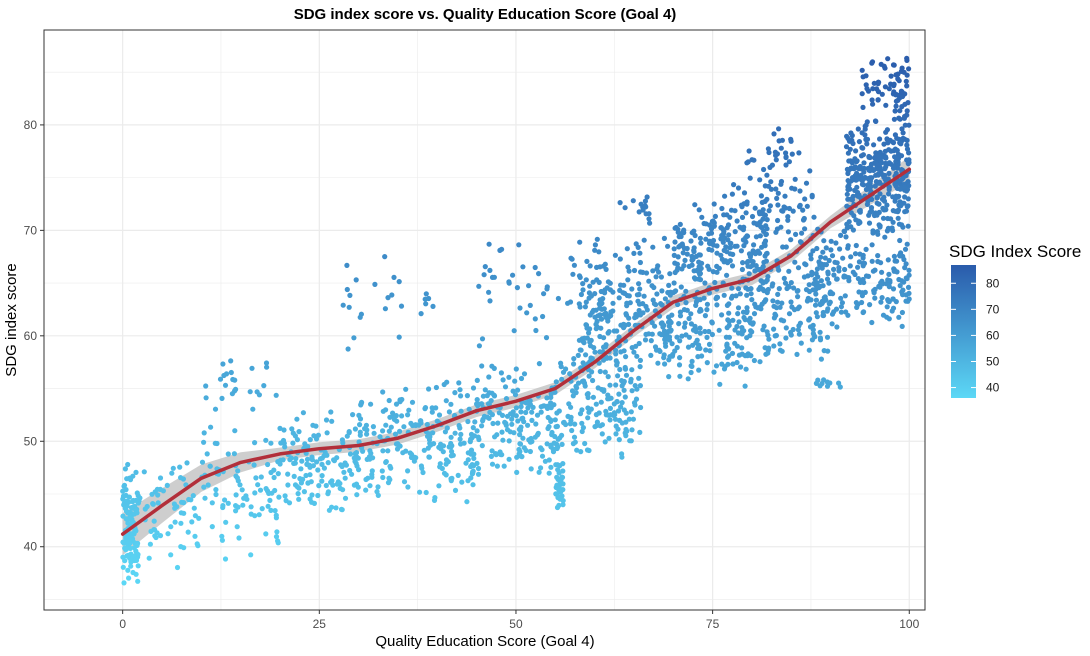 The width and height of the screenshot is (1090, 656). What do you see at coordinates (11, 319) in the screenshot?
I see `y-axis-title: SDG index score` at bounding box center [11, 319].